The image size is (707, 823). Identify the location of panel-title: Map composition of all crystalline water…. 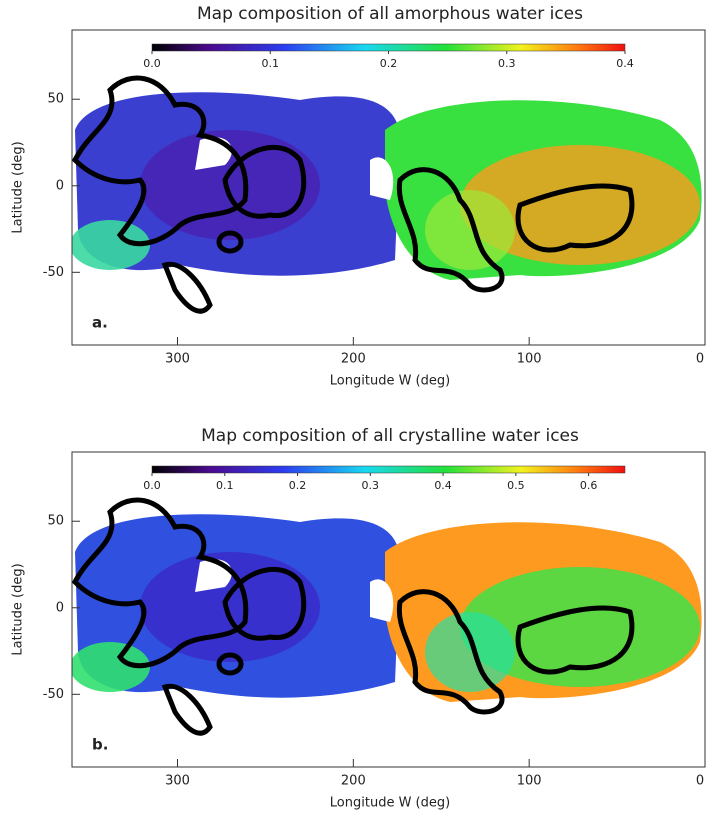
(390, 436).